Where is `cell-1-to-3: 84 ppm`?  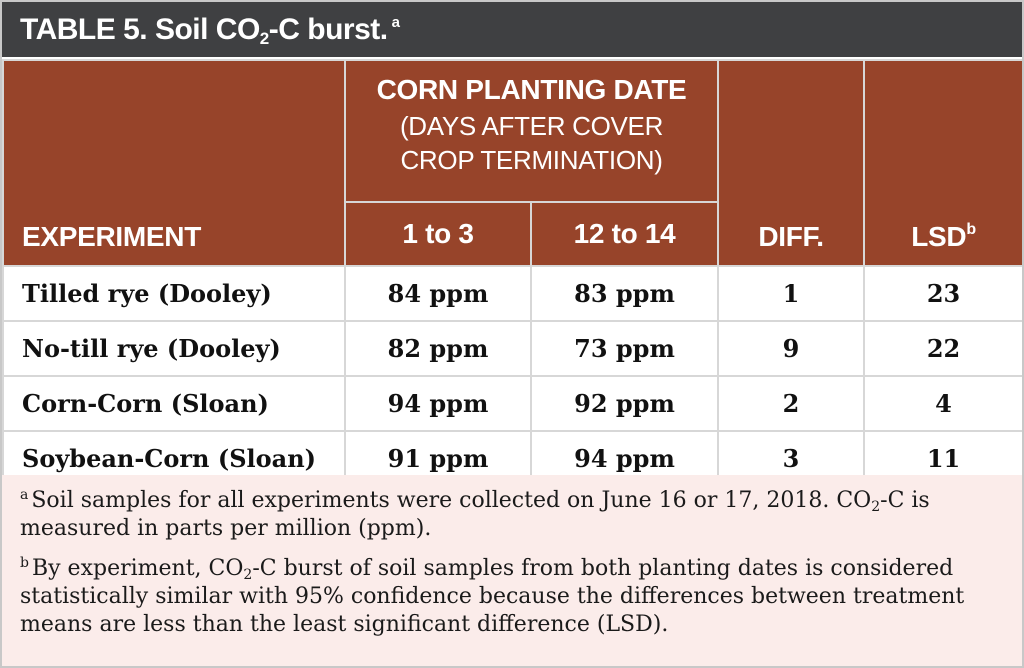
cell-1-to-3: 84 ppm is located at coordinates (438, 293).